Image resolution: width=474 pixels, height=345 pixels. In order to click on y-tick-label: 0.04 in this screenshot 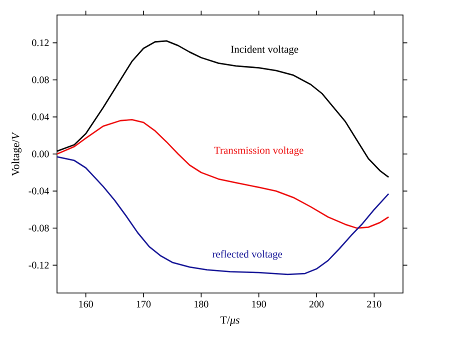, I will do `click(41, 117)`.